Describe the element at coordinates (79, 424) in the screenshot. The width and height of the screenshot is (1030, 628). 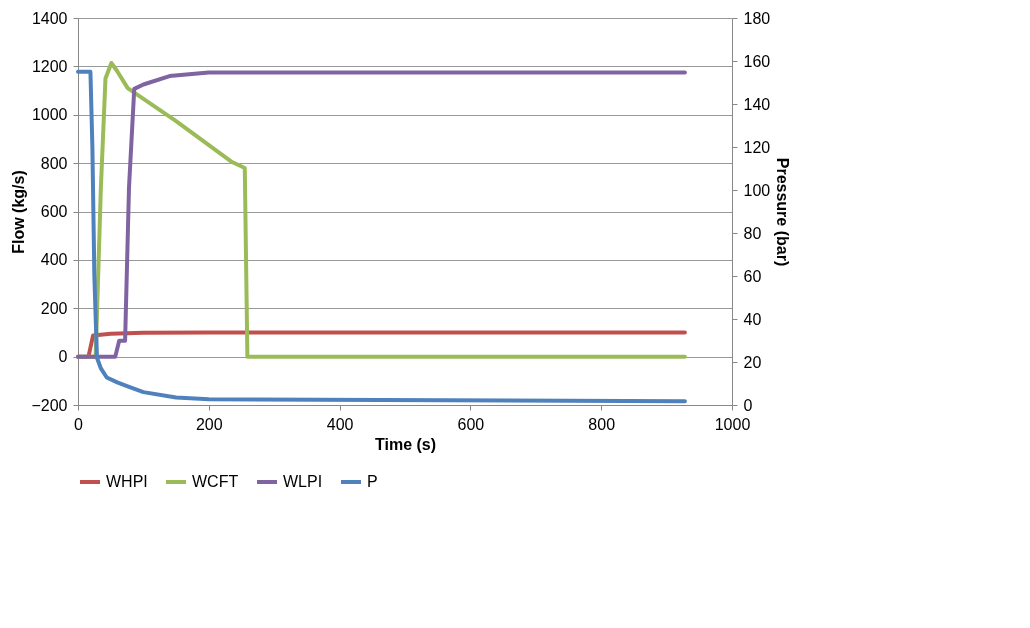
I see `x-tick-label: 0` at that location.